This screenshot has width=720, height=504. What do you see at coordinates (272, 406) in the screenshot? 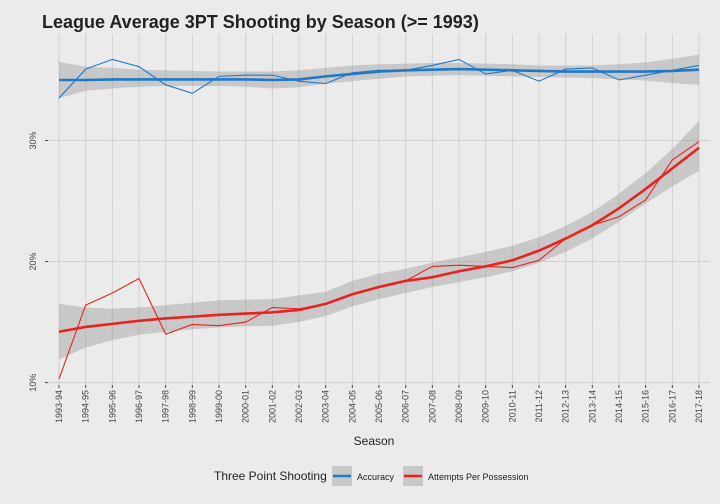
I see `x-tick-label: 2001-02` at bounding box center [272, 406].